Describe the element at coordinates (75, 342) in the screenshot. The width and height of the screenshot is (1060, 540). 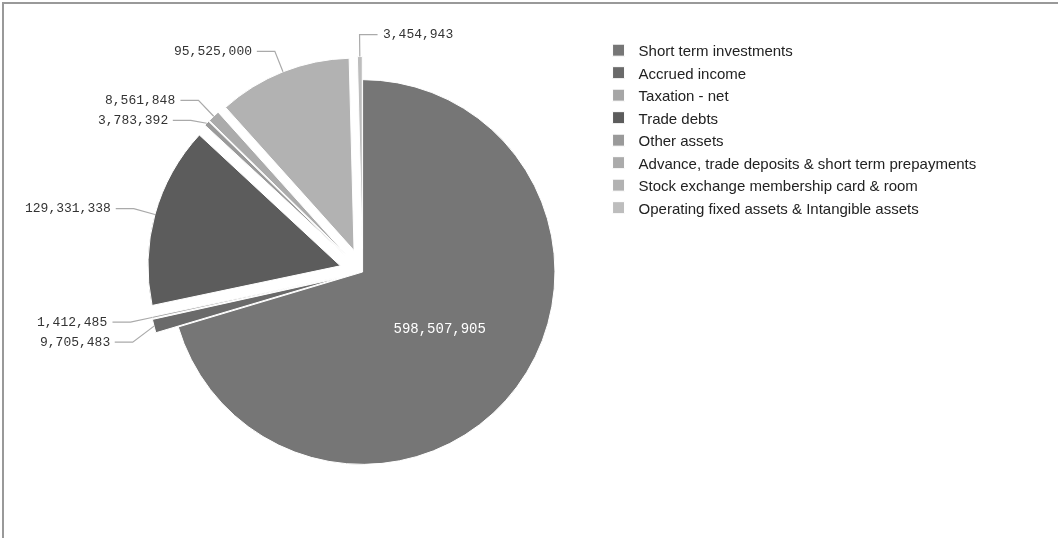
I see `data-label: 9,705,483` at that location.